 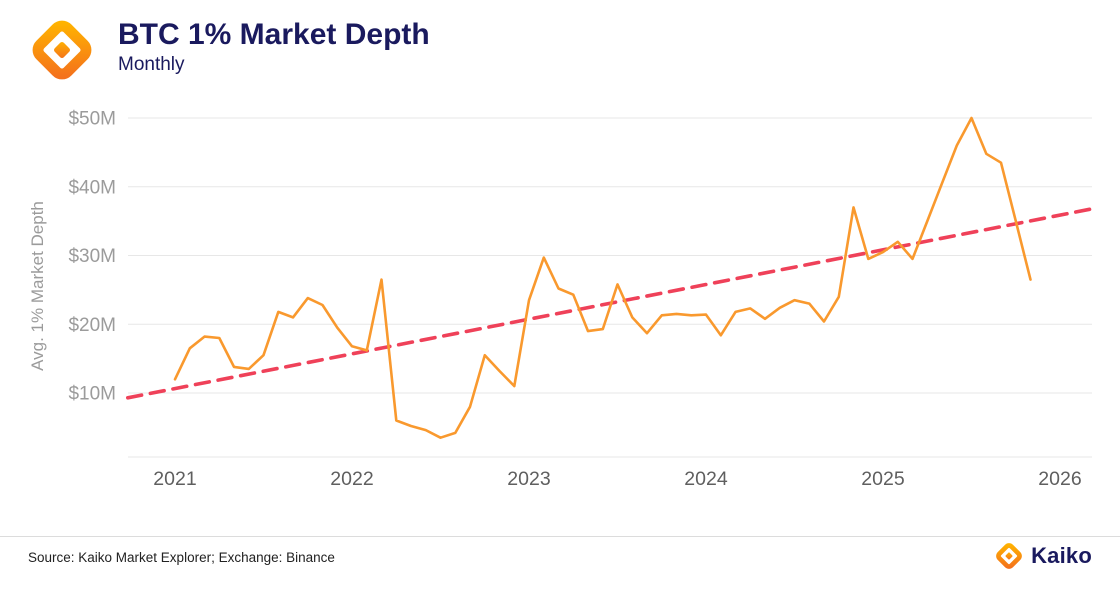 I want to click on x-tick-label: 2022, so click(x=351, y=479).